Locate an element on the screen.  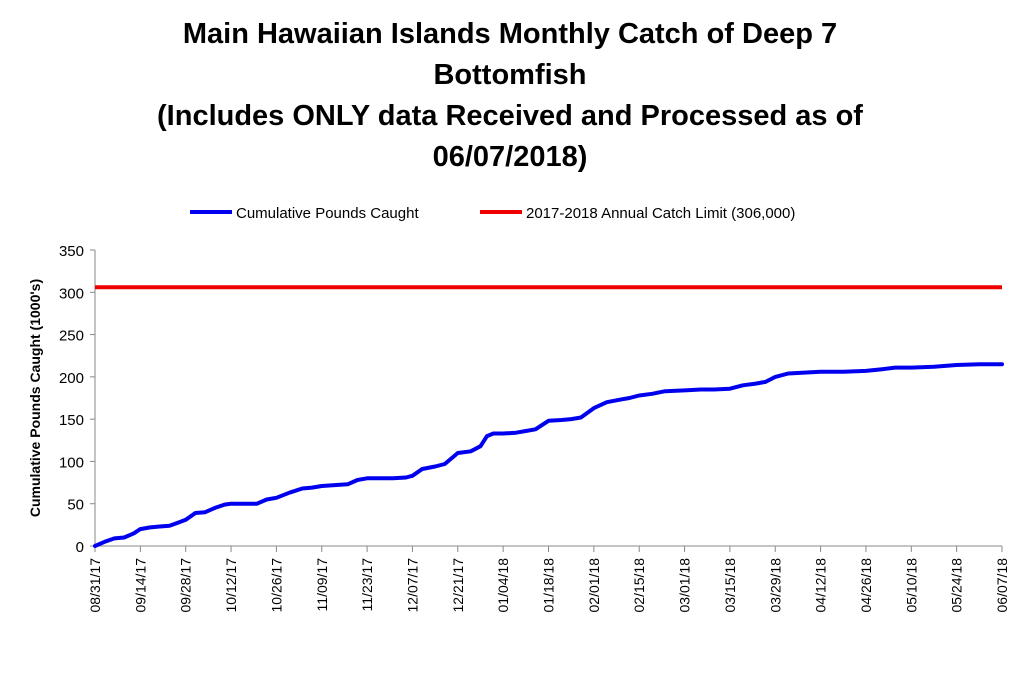
y-tick-label: 200 is located at coordinates (71, 378).